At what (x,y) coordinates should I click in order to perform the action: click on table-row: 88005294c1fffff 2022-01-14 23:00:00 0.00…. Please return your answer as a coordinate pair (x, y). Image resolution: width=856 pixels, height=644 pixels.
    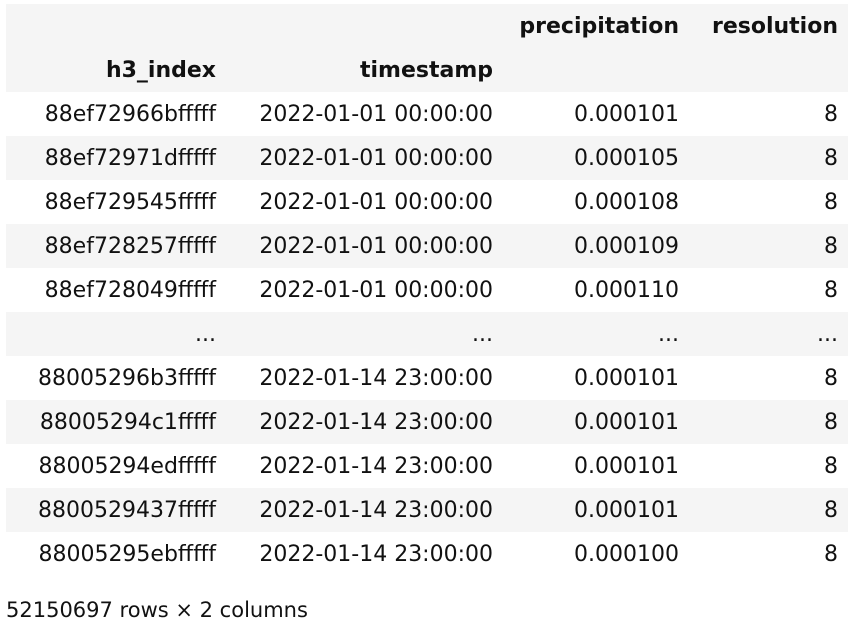
    Looking at the image, I should click on (427, 422).